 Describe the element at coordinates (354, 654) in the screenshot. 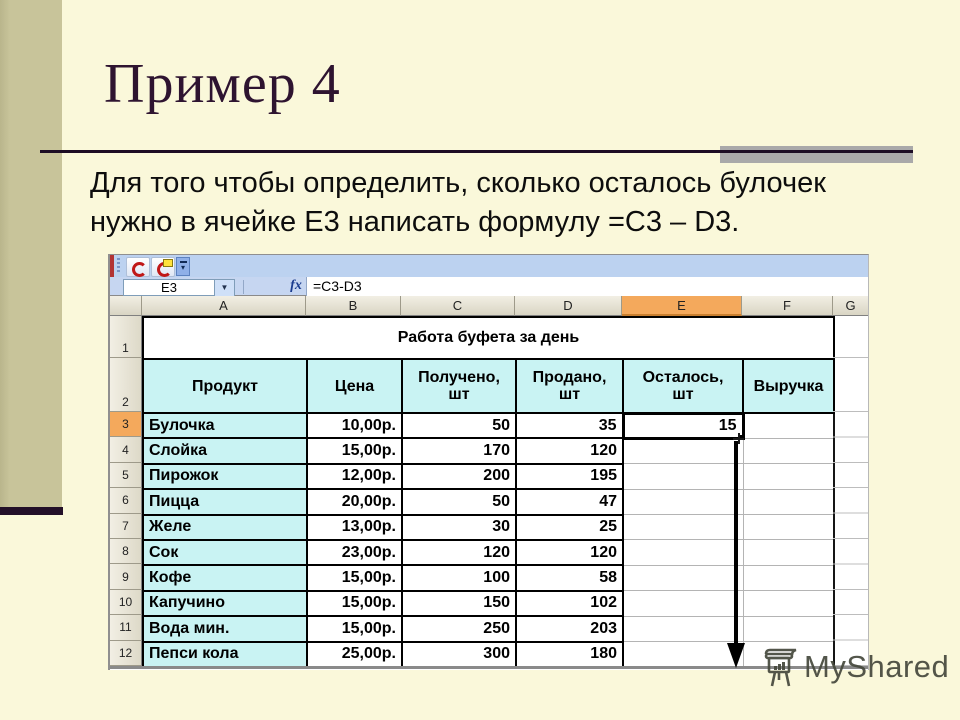

I see `cell-price: 25,00р.` at that location.